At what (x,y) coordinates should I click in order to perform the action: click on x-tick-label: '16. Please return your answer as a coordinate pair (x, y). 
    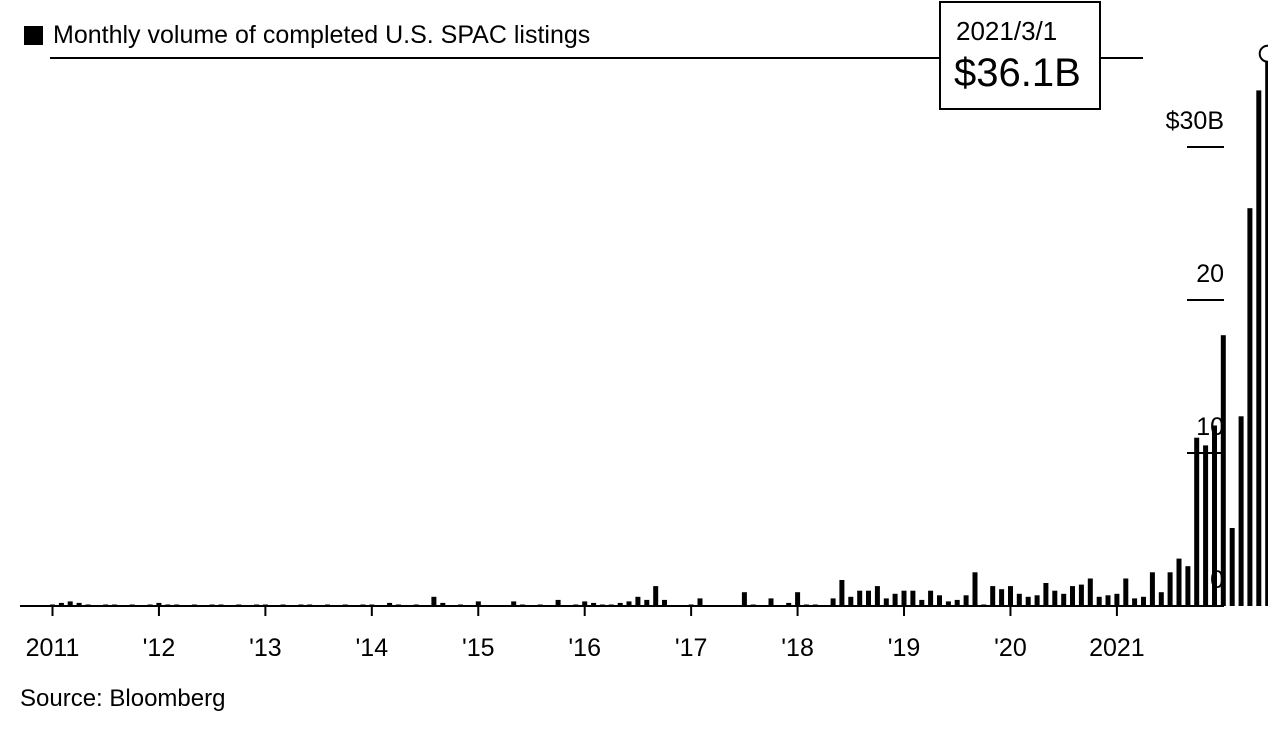
    Looking at the image, I should click on (584, 648).